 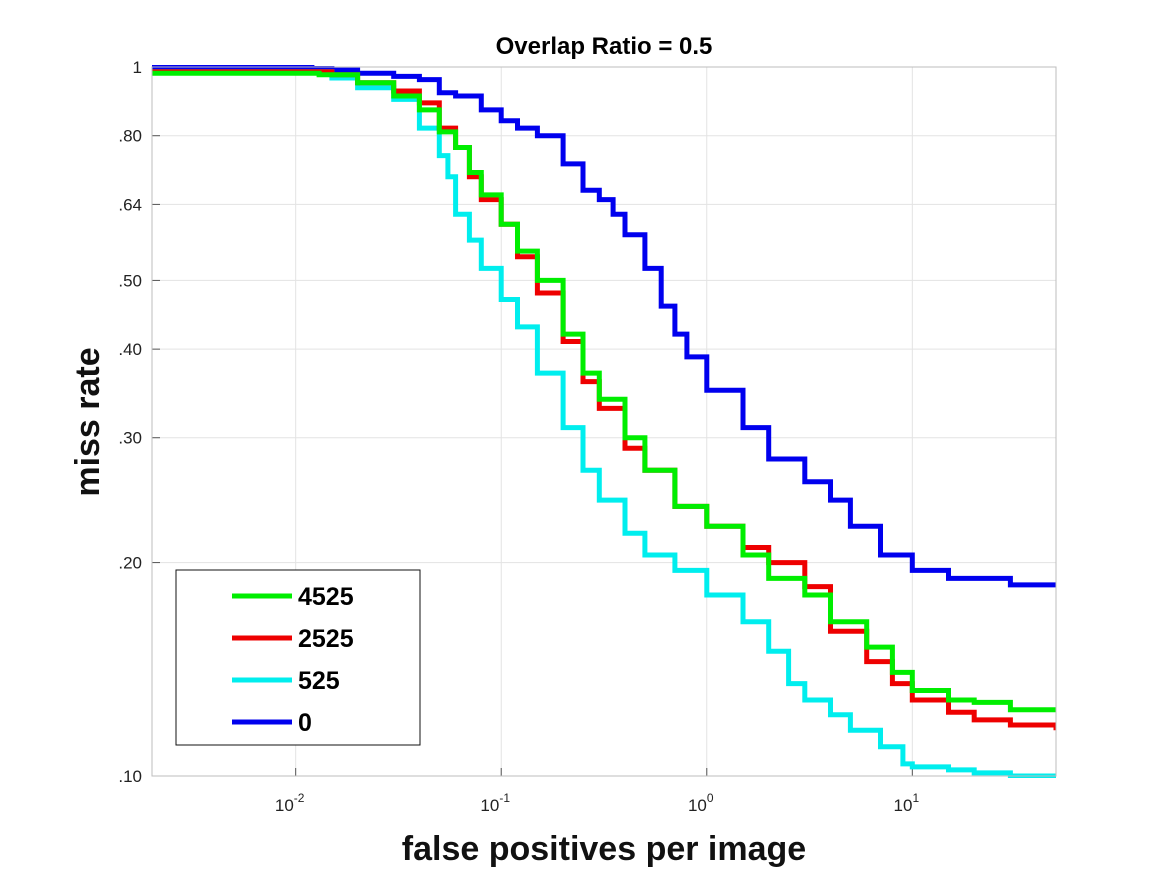 What do you see at coordinates (504, 798) in the screenshot?
I see `x-tick-exponent: -1` at bounding box center [504, 798].